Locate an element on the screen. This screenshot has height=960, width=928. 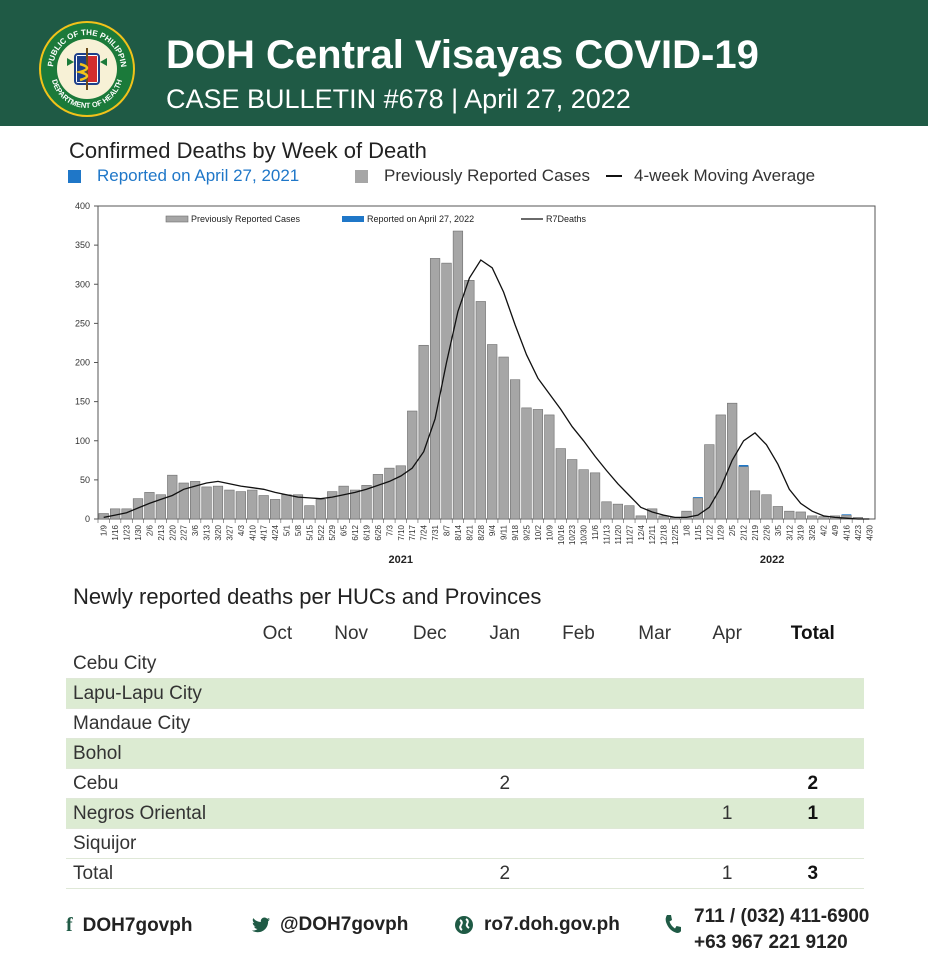
x-tick-label: 4/10 is located at coordinates (252, 532).